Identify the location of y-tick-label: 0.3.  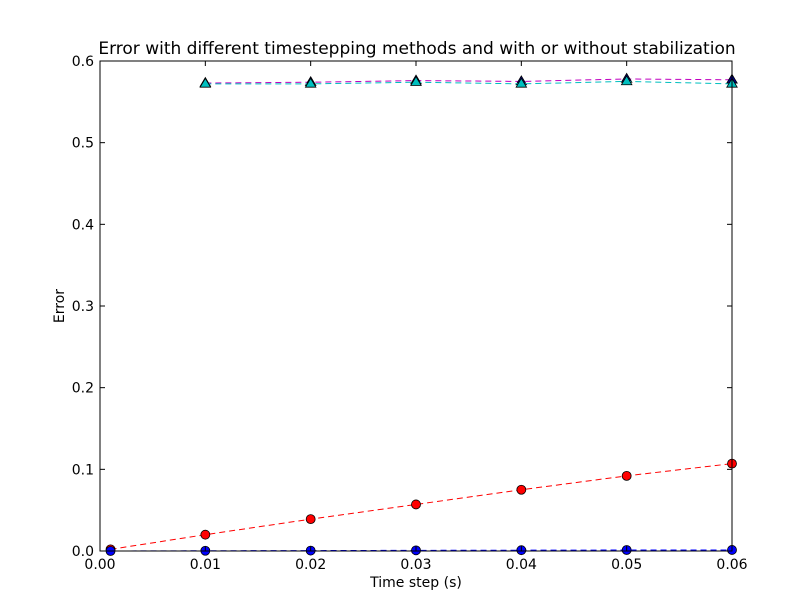
(83, 307).